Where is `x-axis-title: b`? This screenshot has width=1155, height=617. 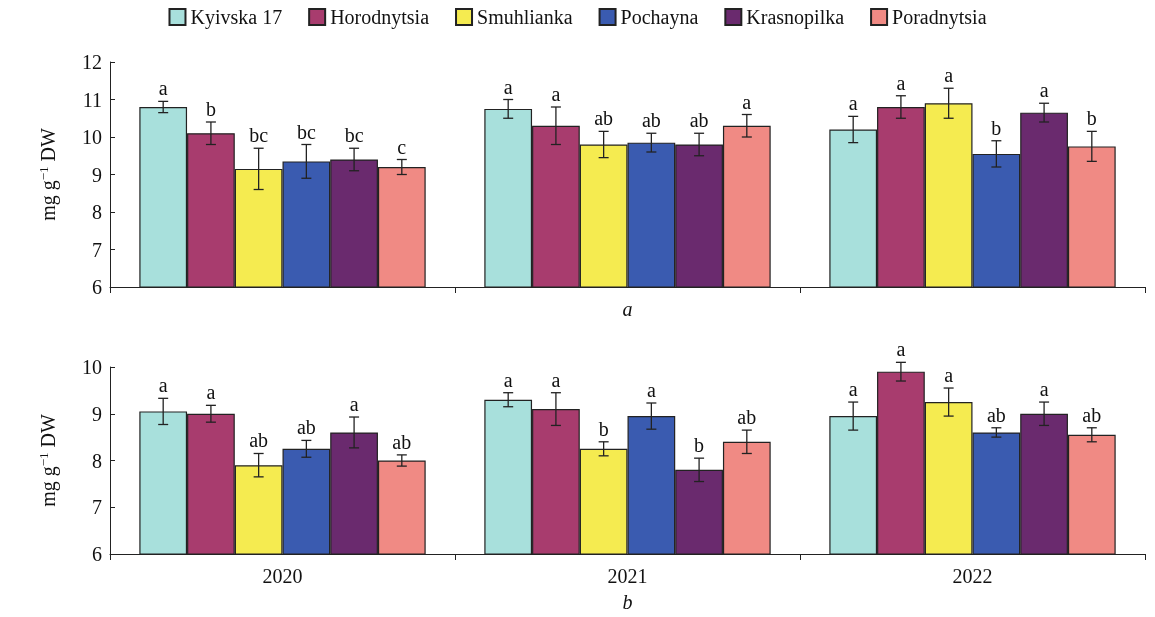
x-axis-title: b is located at coordinates (627, 602).